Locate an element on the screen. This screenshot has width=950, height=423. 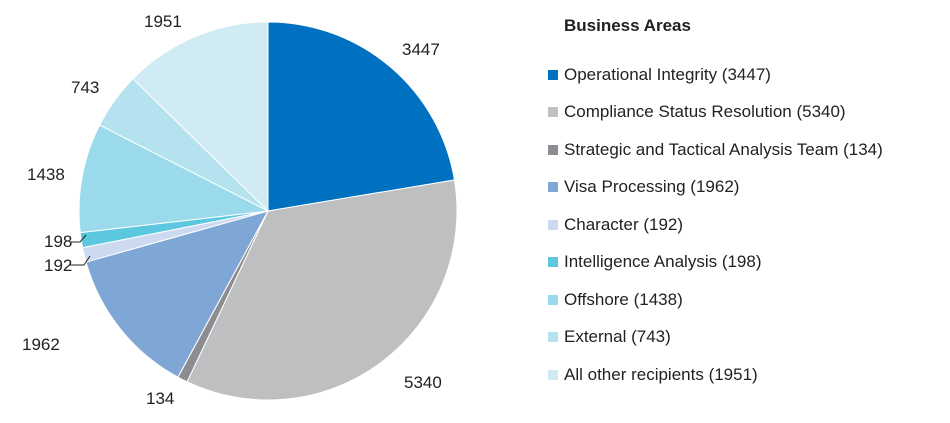
data-label-visa-processing: 1962 is located at coordinates (41, 344).